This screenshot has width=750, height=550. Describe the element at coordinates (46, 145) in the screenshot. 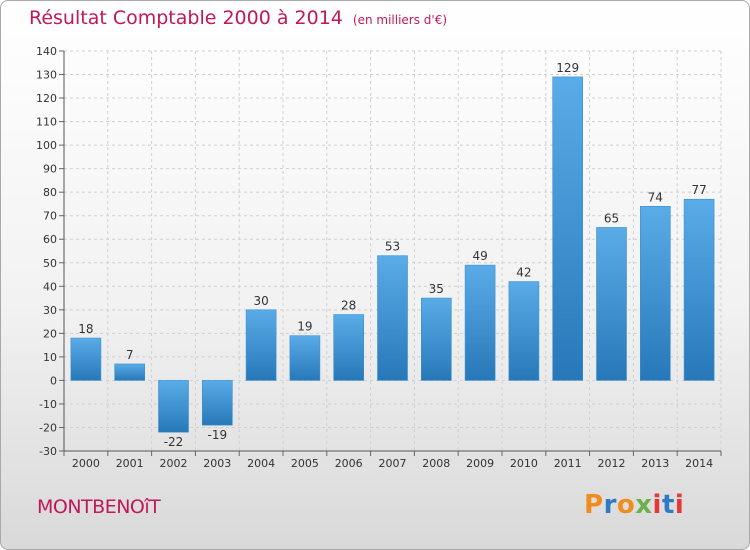

I see `y-tick-label: 100` at that location.